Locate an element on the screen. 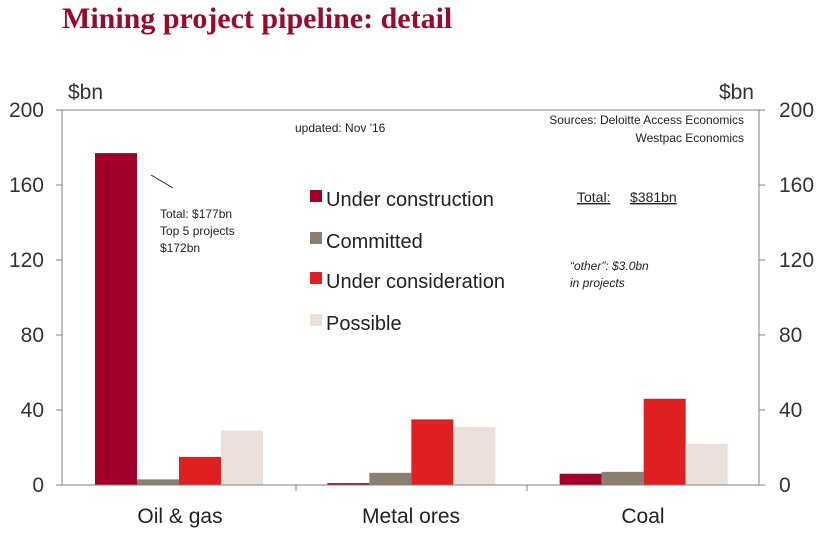 The width and height of the screenshot is (829, 539). bar-oil-and-gas-under-consideration is located at coordinates (200, 470).